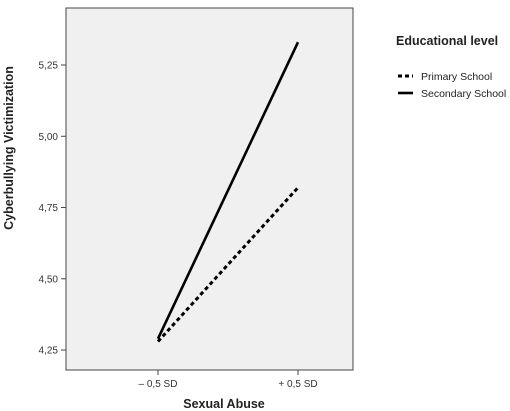  What do you see at coordinates (447, 41) in the screenshot?
I see `legend-title: Educational level` at bounding box center [447, 41].